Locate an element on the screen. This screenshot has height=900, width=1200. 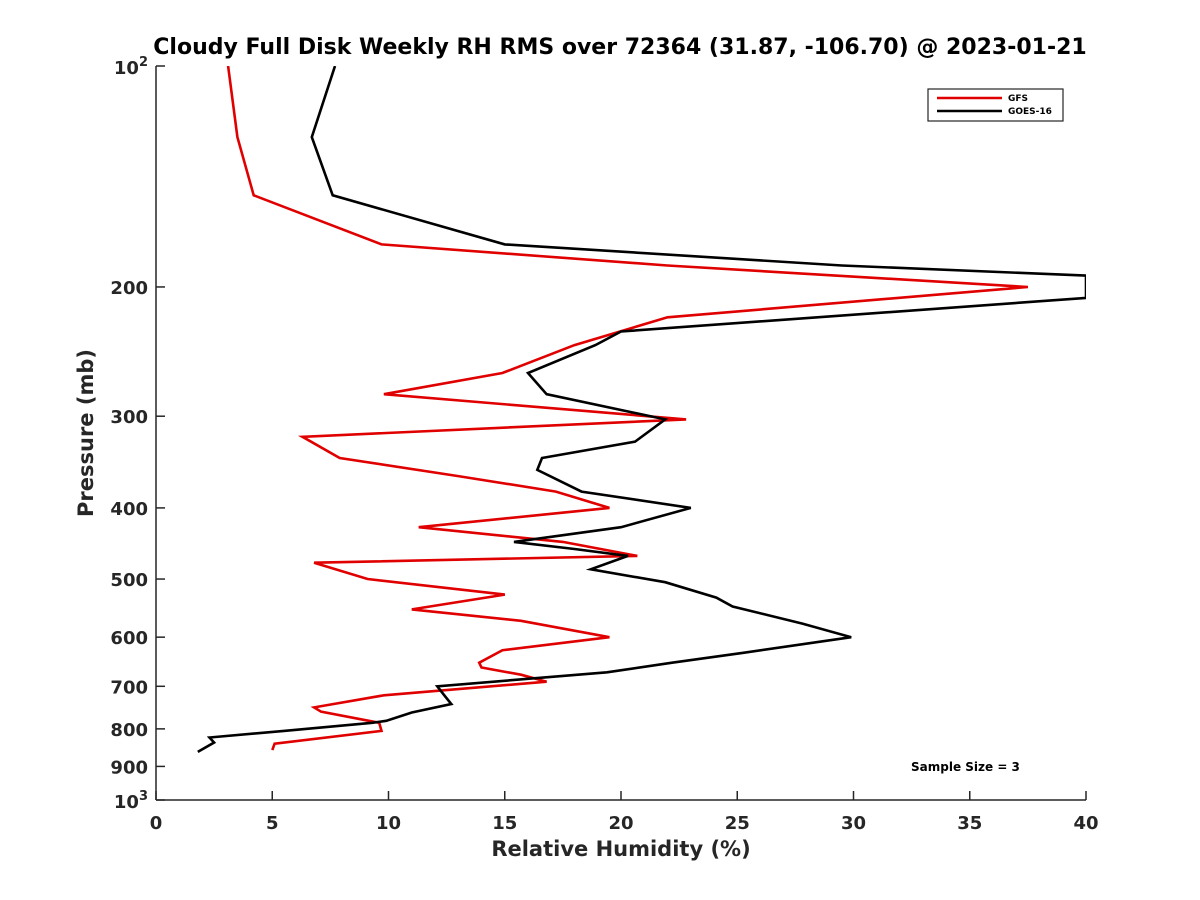
x-tick-label: 40 is located at coordinates (1085, 823).